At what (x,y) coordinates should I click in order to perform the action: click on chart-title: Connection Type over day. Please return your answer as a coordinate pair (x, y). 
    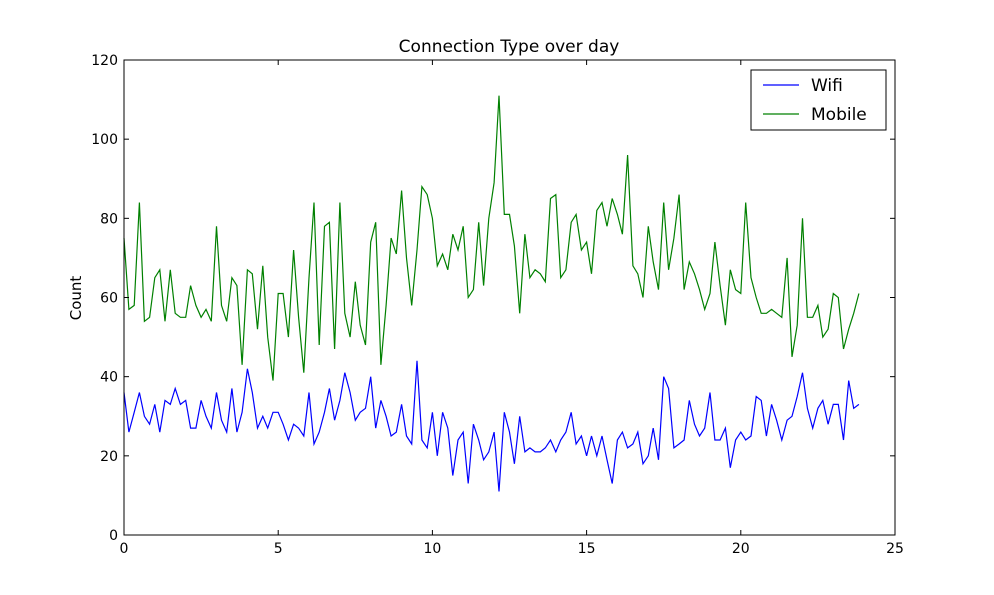
    Looking at the image, I should click on (509, 47).